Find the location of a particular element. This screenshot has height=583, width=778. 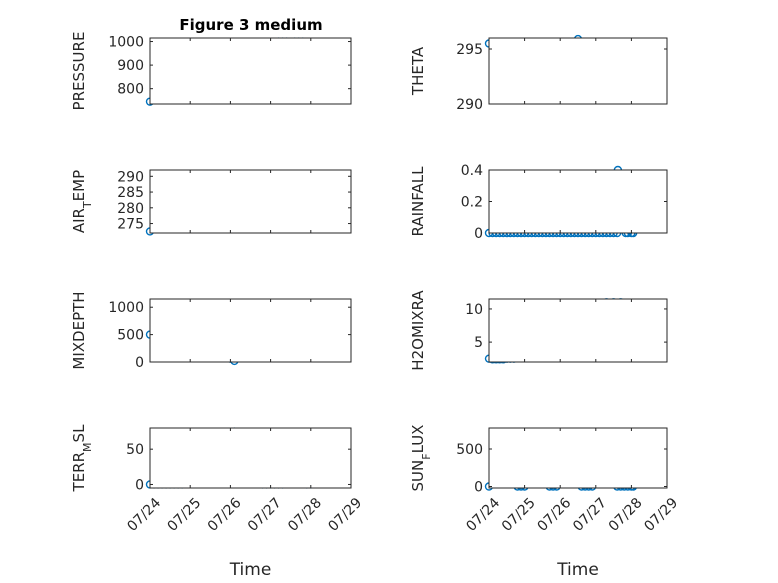

y-tick-label: 0.4 is located at coordinates (472, 171).